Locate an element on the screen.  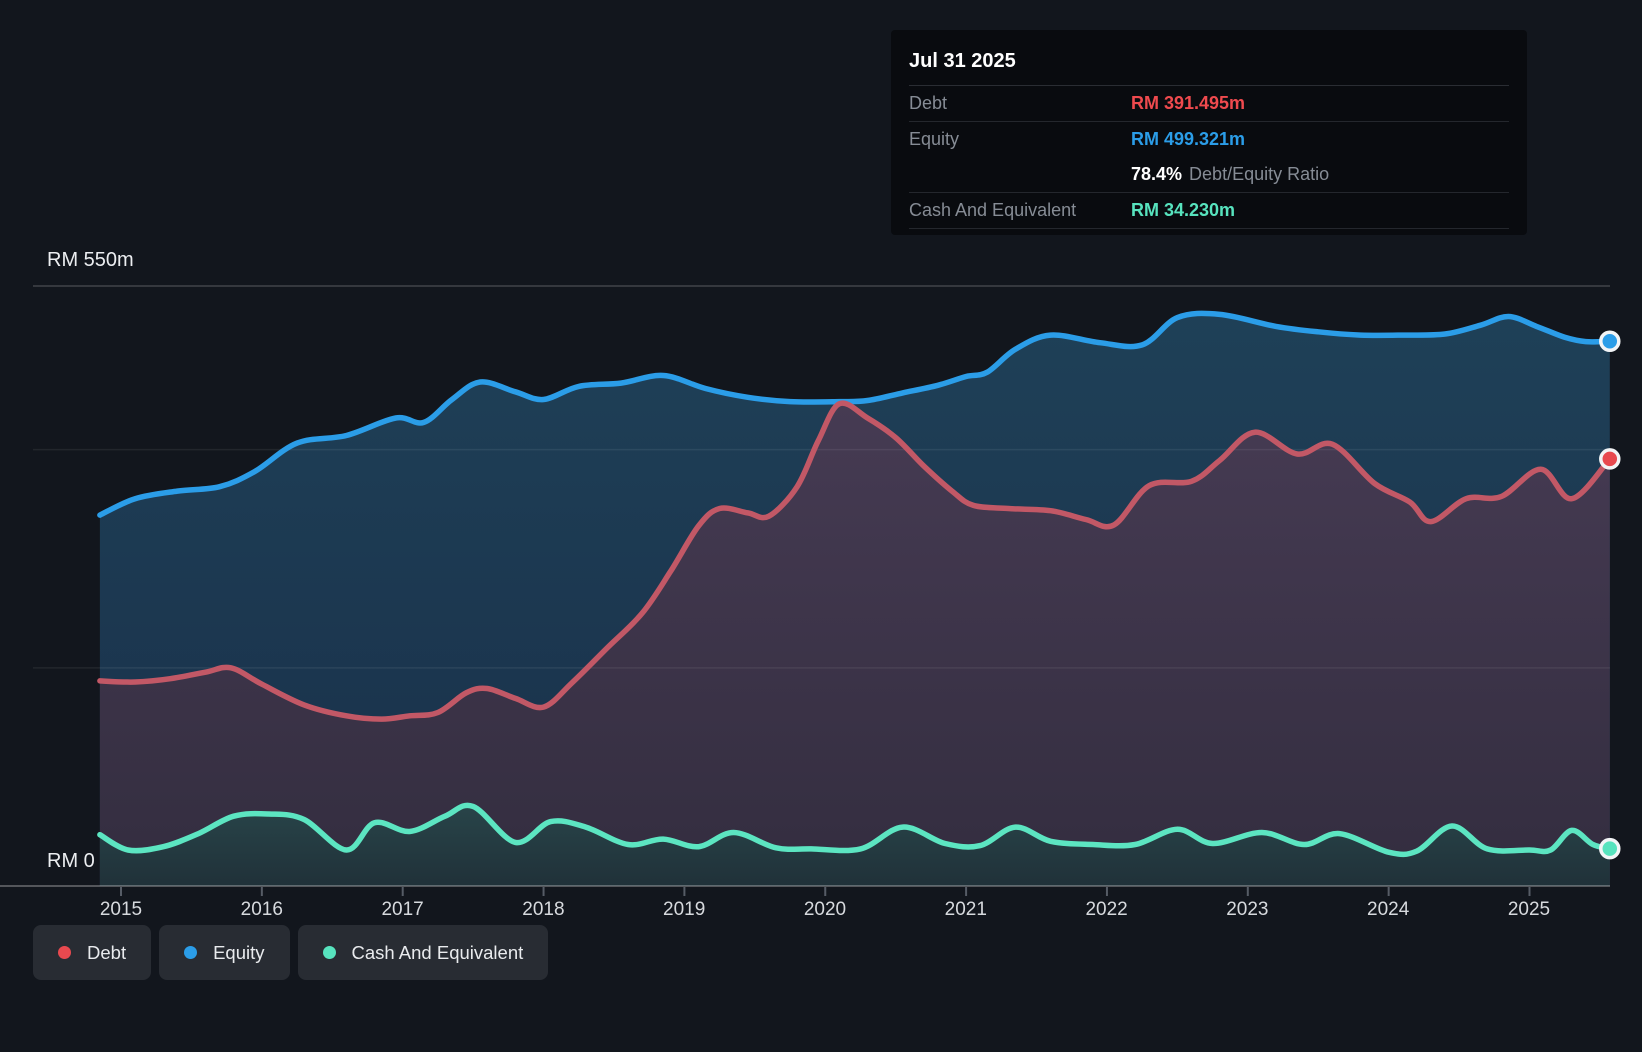
tooltip-cash-value: RM 34.230m is located at coordinates (1183, 210).